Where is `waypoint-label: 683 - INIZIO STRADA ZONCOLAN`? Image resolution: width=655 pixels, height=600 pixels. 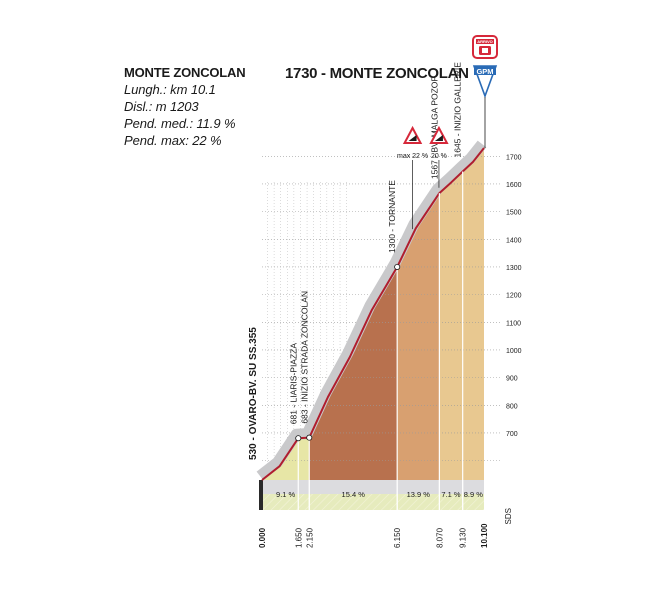
waypoint-label: 683 - INIZIO STRADA ZONCOLAN is located at coordinates (304, 357).